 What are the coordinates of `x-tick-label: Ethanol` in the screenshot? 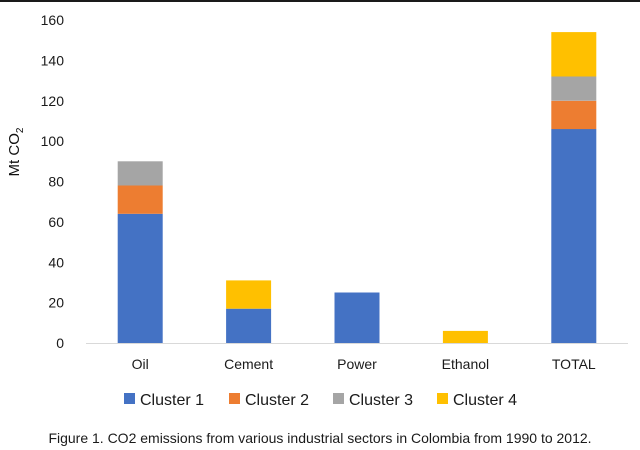 It's located at (465, 364).